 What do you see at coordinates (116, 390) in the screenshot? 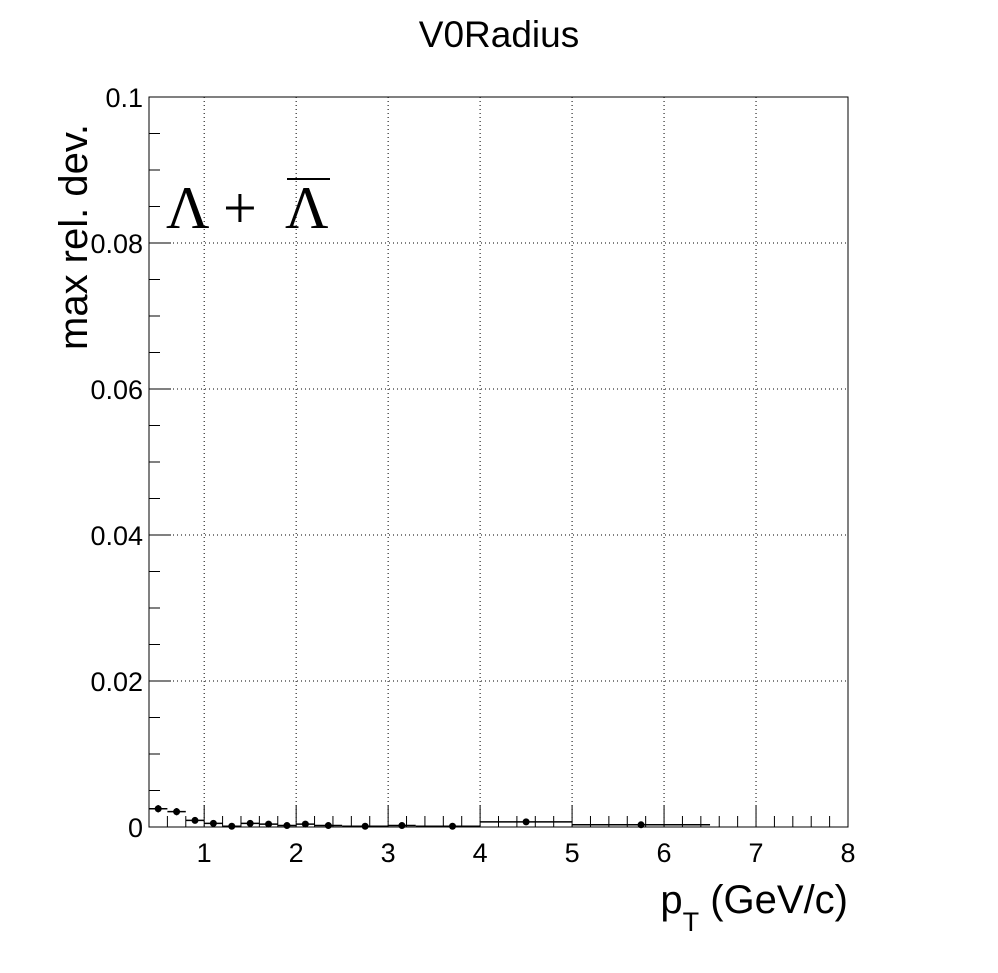
I see `y-tick-label: 0.06` at bounding box center [116, 390].